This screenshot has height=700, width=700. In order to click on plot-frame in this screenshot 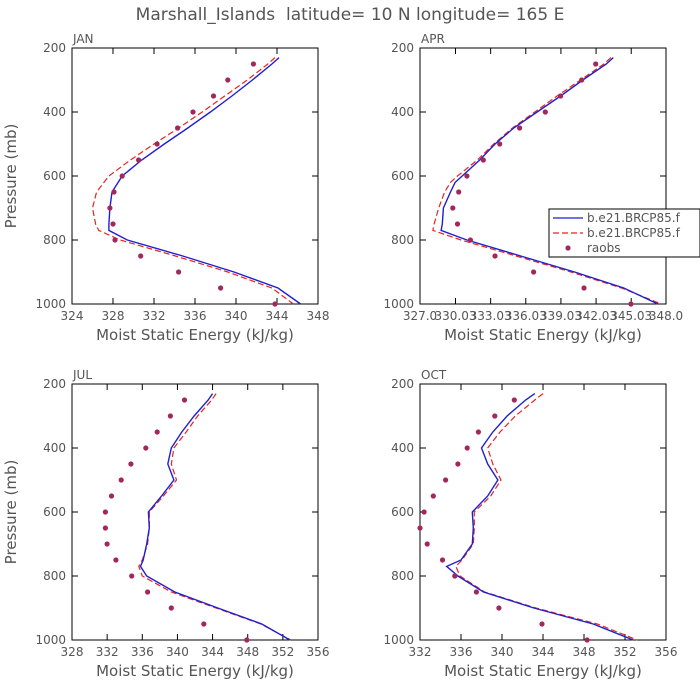, I will do `click(543, 512)`.